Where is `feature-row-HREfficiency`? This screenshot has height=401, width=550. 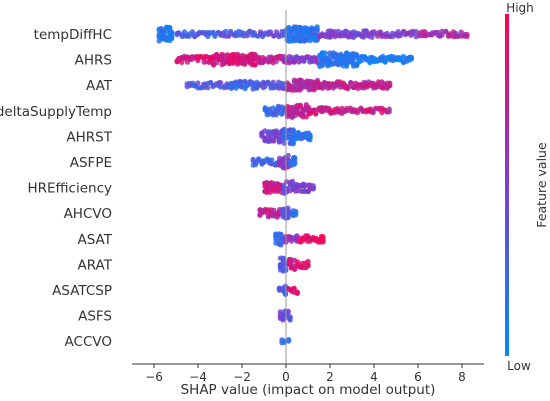 feature-row-HREfficiency is located at coordinates (289, 187).